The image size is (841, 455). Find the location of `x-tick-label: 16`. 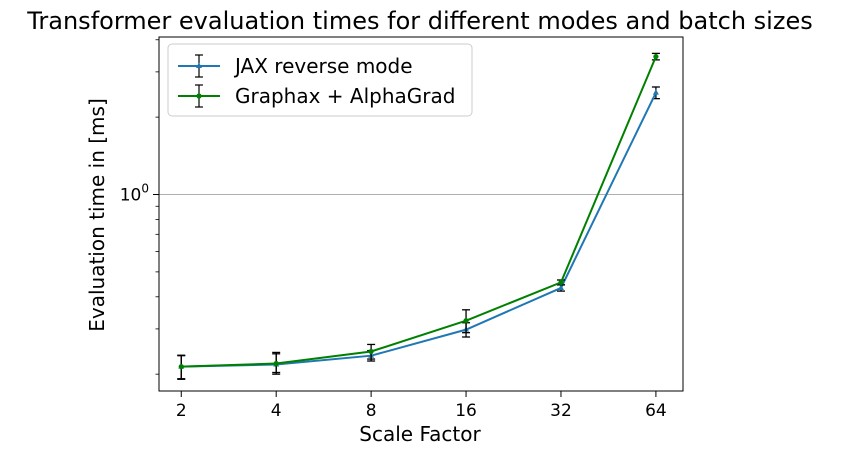

x-tick-label: 16 is located at coordinates (466, 411).